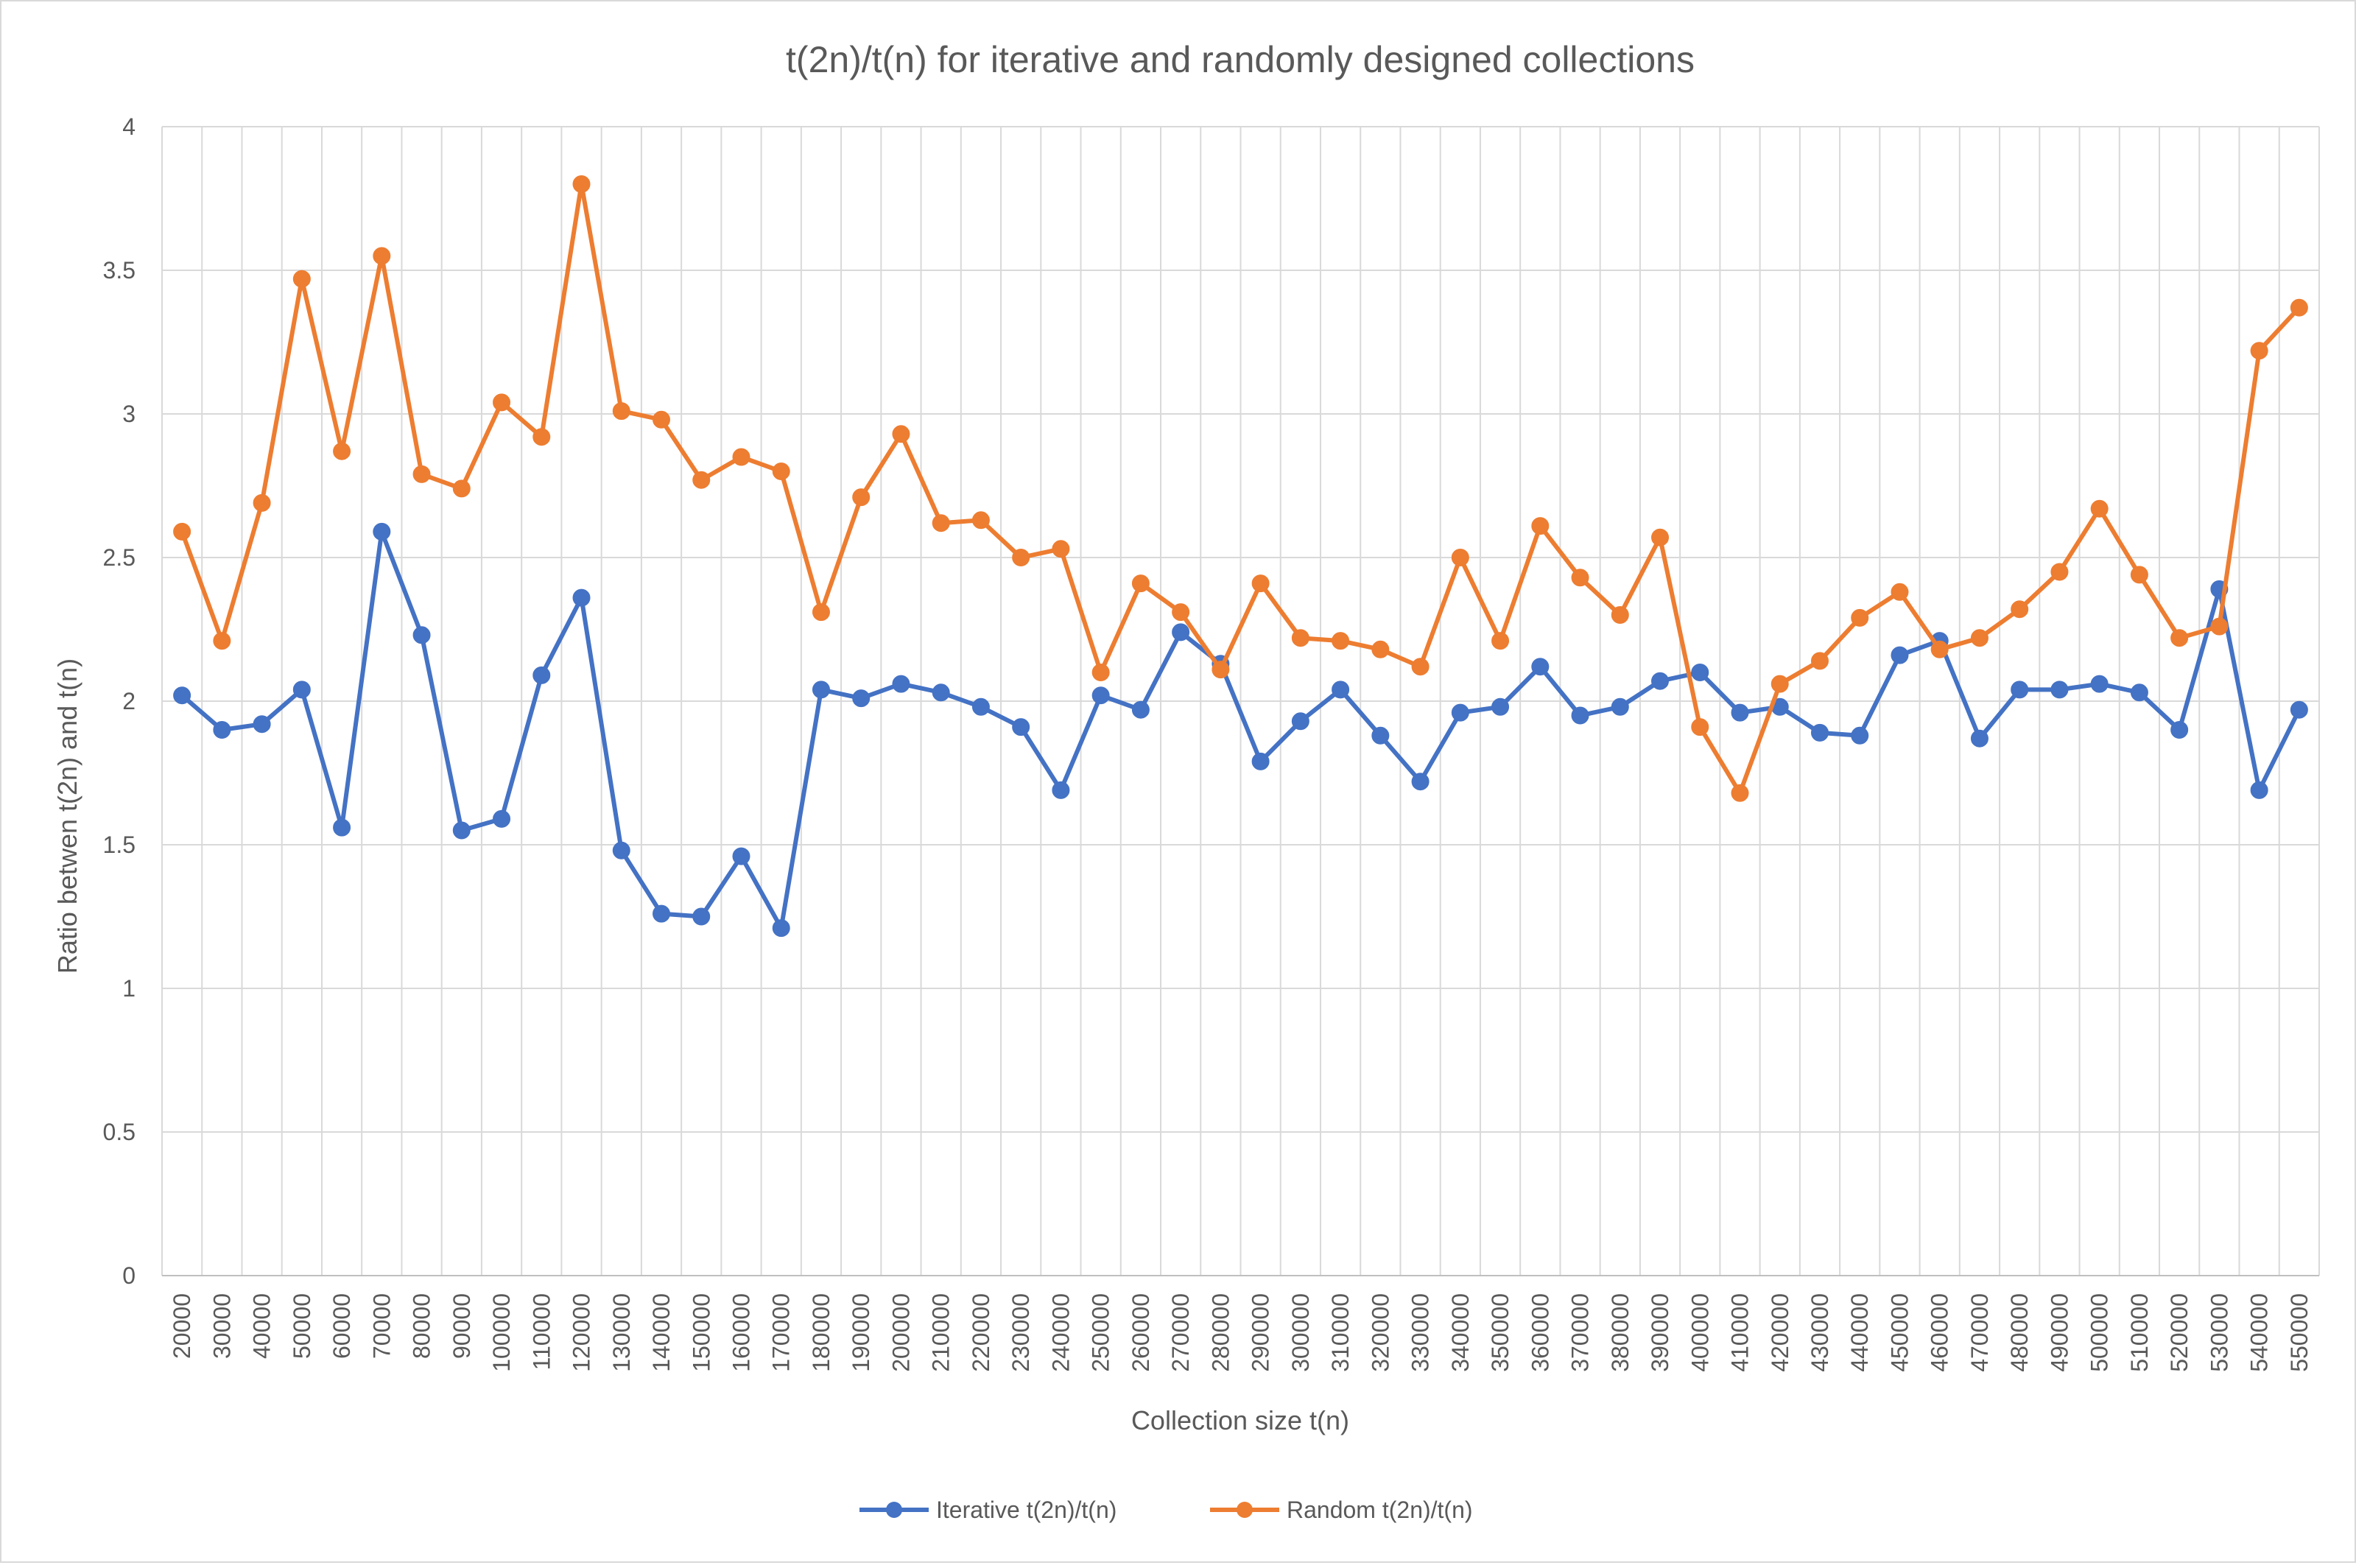 This screenshot has height=1568, width=2356. I want to click on y-tick-labels: 0 0.5 1 1.5 2 2.5 3 3.5 4, so click(119, 701).